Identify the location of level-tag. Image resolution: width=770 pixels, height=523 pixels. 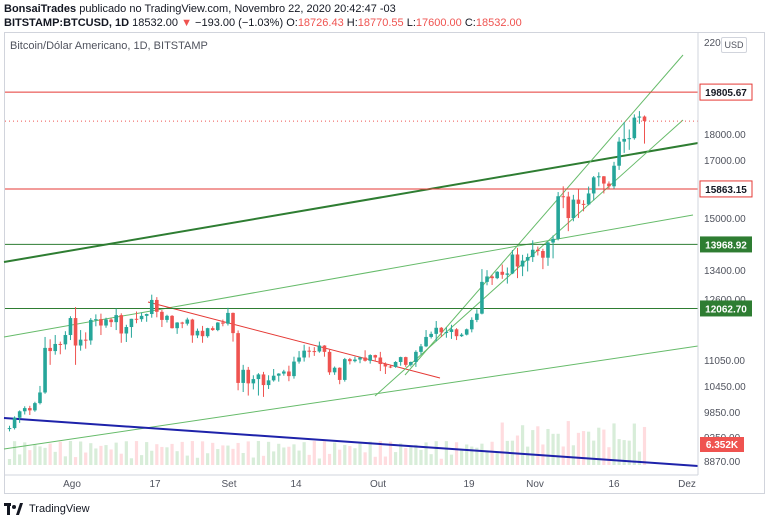
(726, 308).